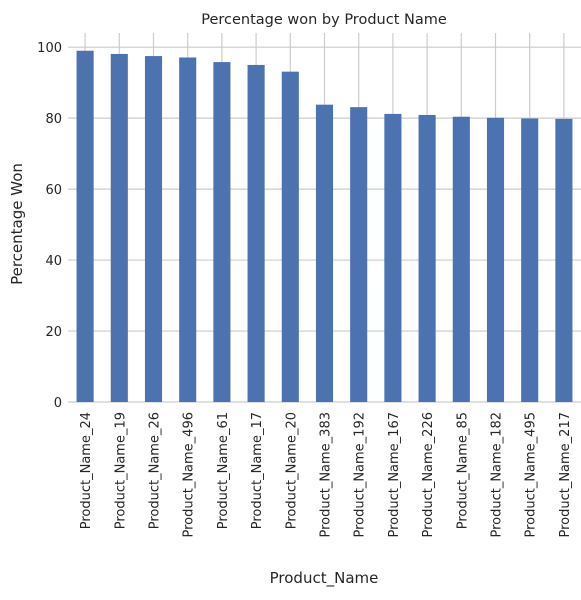  I want to click on x-tick-label: Product_Name_17, so click(257, 470).